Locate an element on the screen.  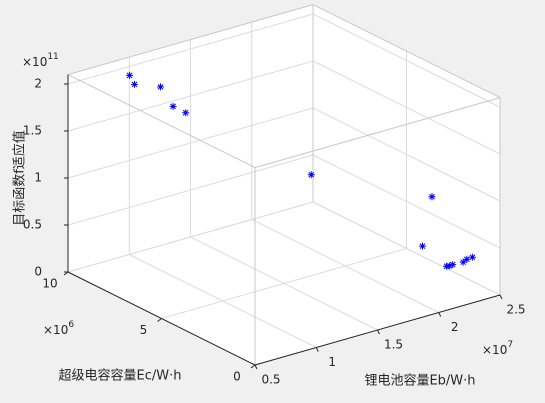
y-exponent: ×10⁶ is located at coordinates (58, 328).